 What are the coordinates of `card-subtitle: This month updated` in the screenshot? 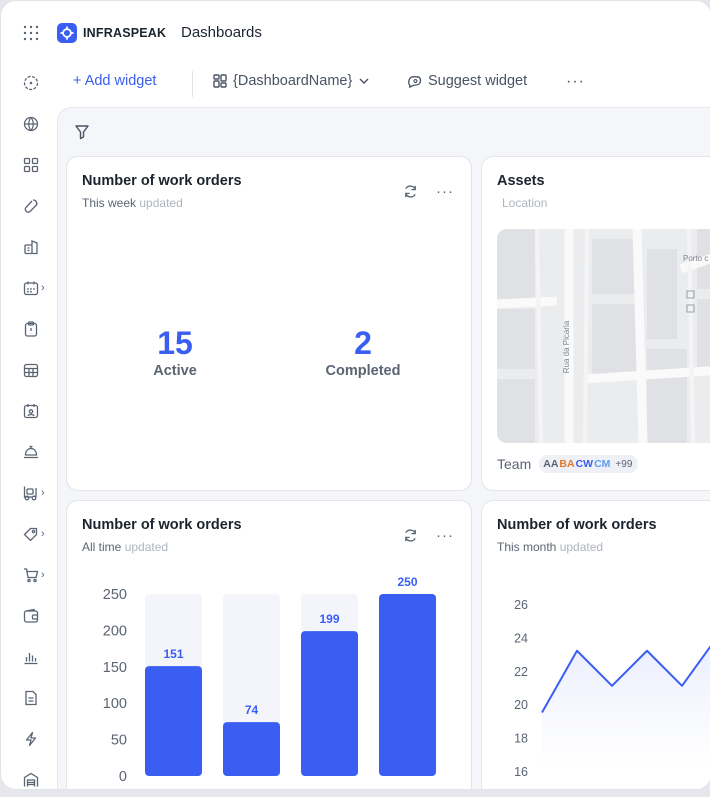 It's located at (550, 547).